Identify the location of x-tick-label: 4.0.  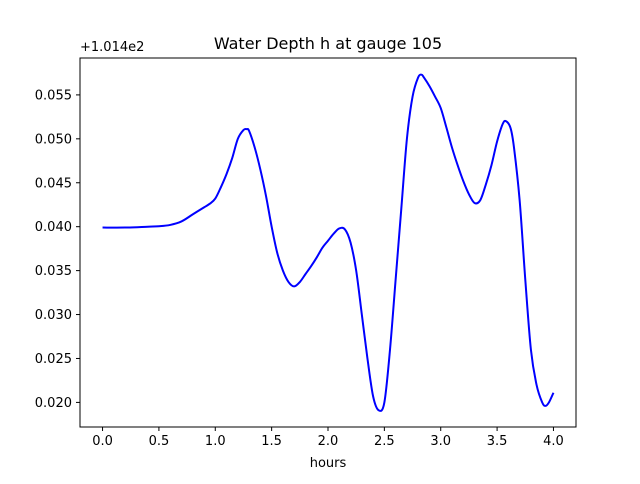
(553, 441).